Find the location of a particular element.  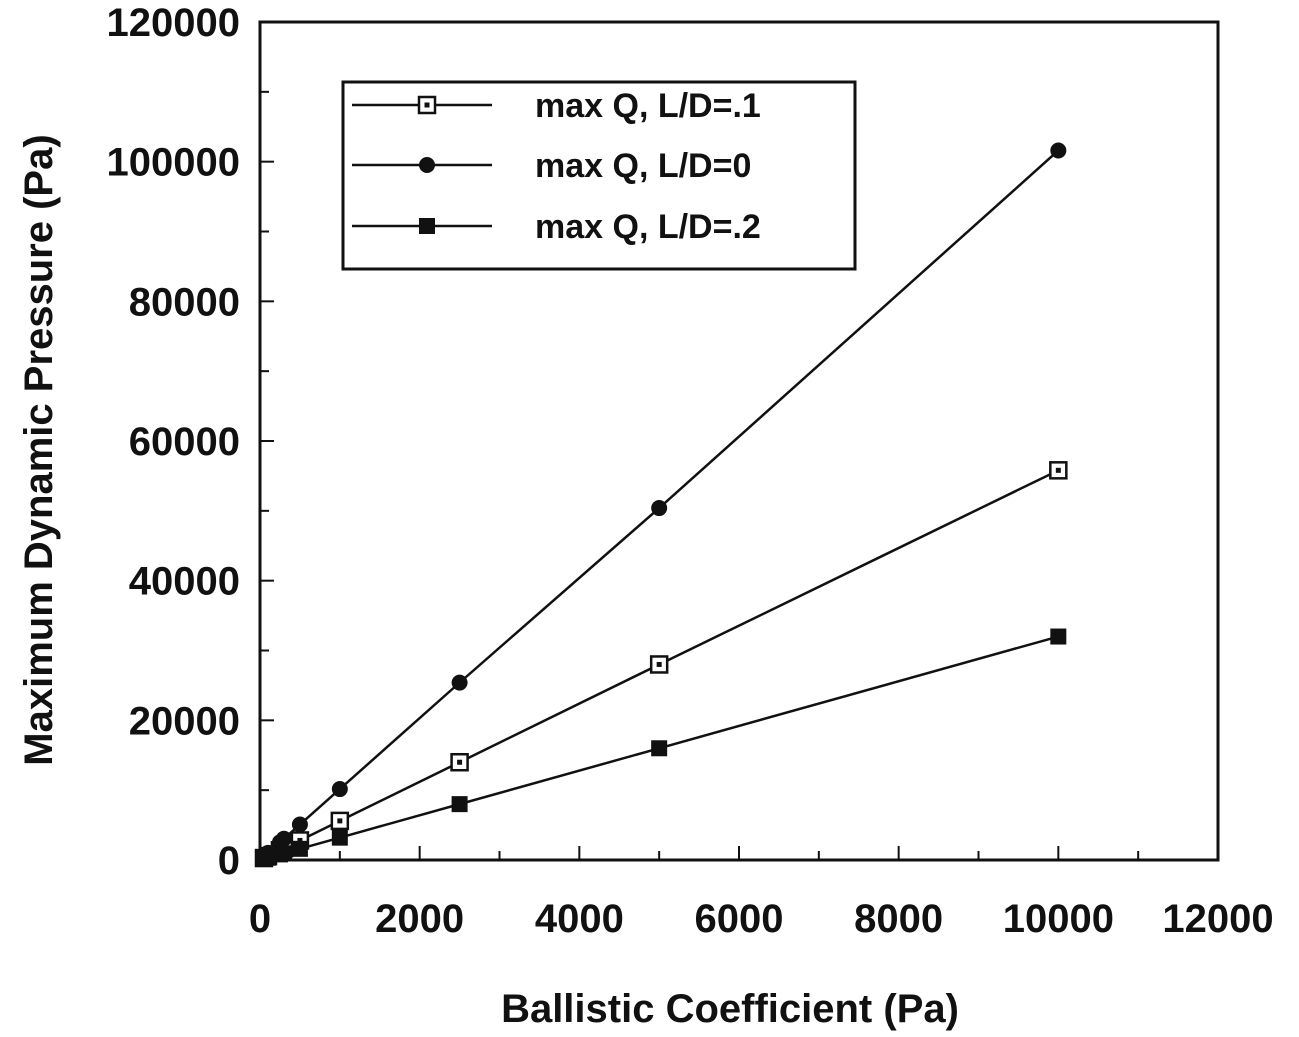

y-tick-label: 80000 is located at coordinates (184, 302).